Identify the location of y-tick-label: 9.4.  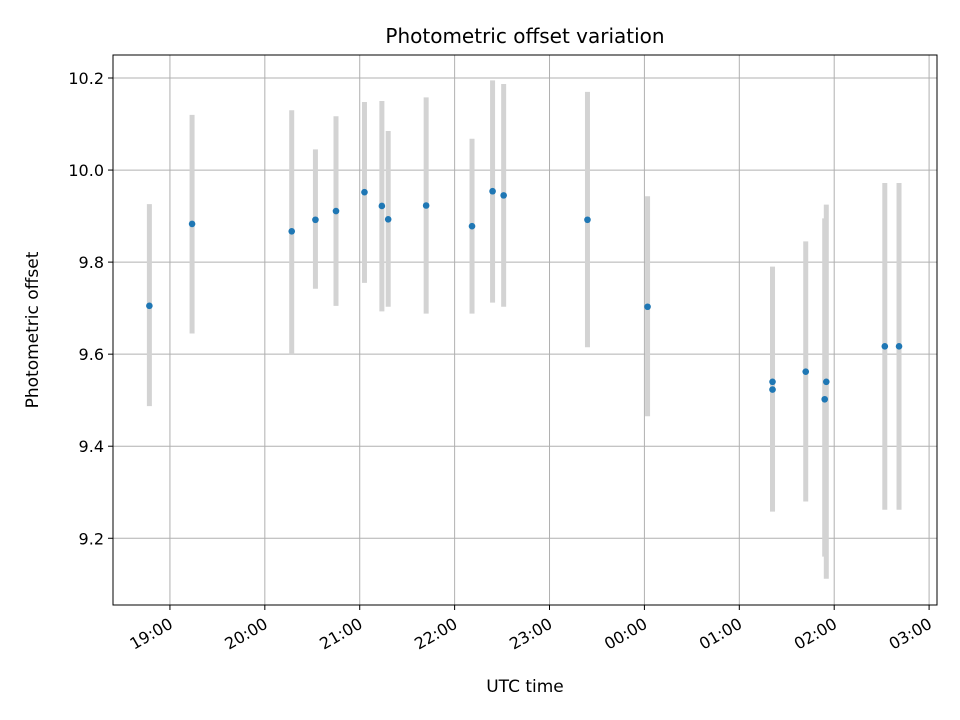
(91, 446).